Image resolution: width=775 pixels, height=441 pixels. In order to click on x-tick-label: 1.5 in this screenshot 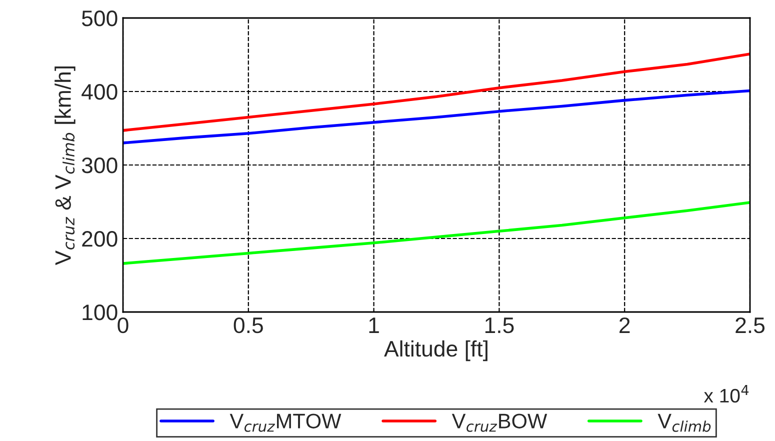, I will do `click(499, 326)`.